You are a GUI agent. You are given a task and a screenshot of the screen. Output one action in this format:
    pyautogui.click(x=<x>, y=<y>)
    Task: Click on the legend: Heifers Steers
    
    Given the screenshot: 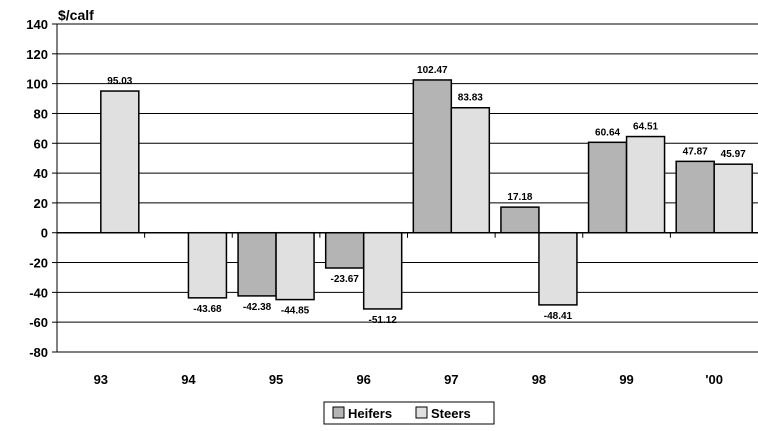 What is the action you would take?
    pyautogui.click(x=409, y=413)
    